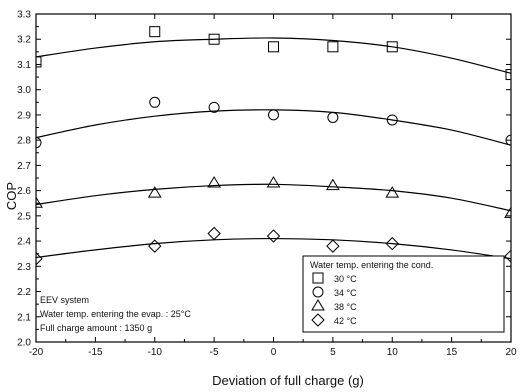  Describe the element at coordinates (345, 279) in the screenshot. I see `legend-label: 30 °C` at that location.